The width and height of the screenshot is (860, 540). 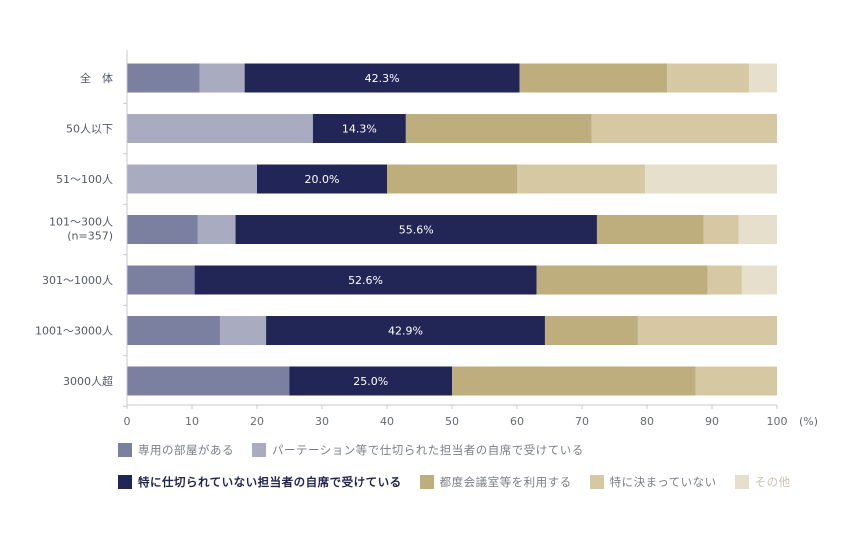 What do you see at coordinates (428, 450) in the screenshot?
I see `legend-label: パーテーション等で仕切られた担当者の自席で受けている` at bounding box center [428, 450].